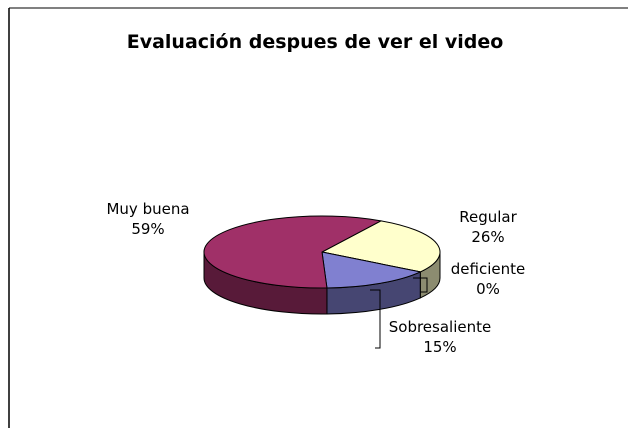 This screenshot has width=628, height=428. Describe the element at coordinates (439, 347) in the screenshot. I see `slice-value-label: 15%` at that location.